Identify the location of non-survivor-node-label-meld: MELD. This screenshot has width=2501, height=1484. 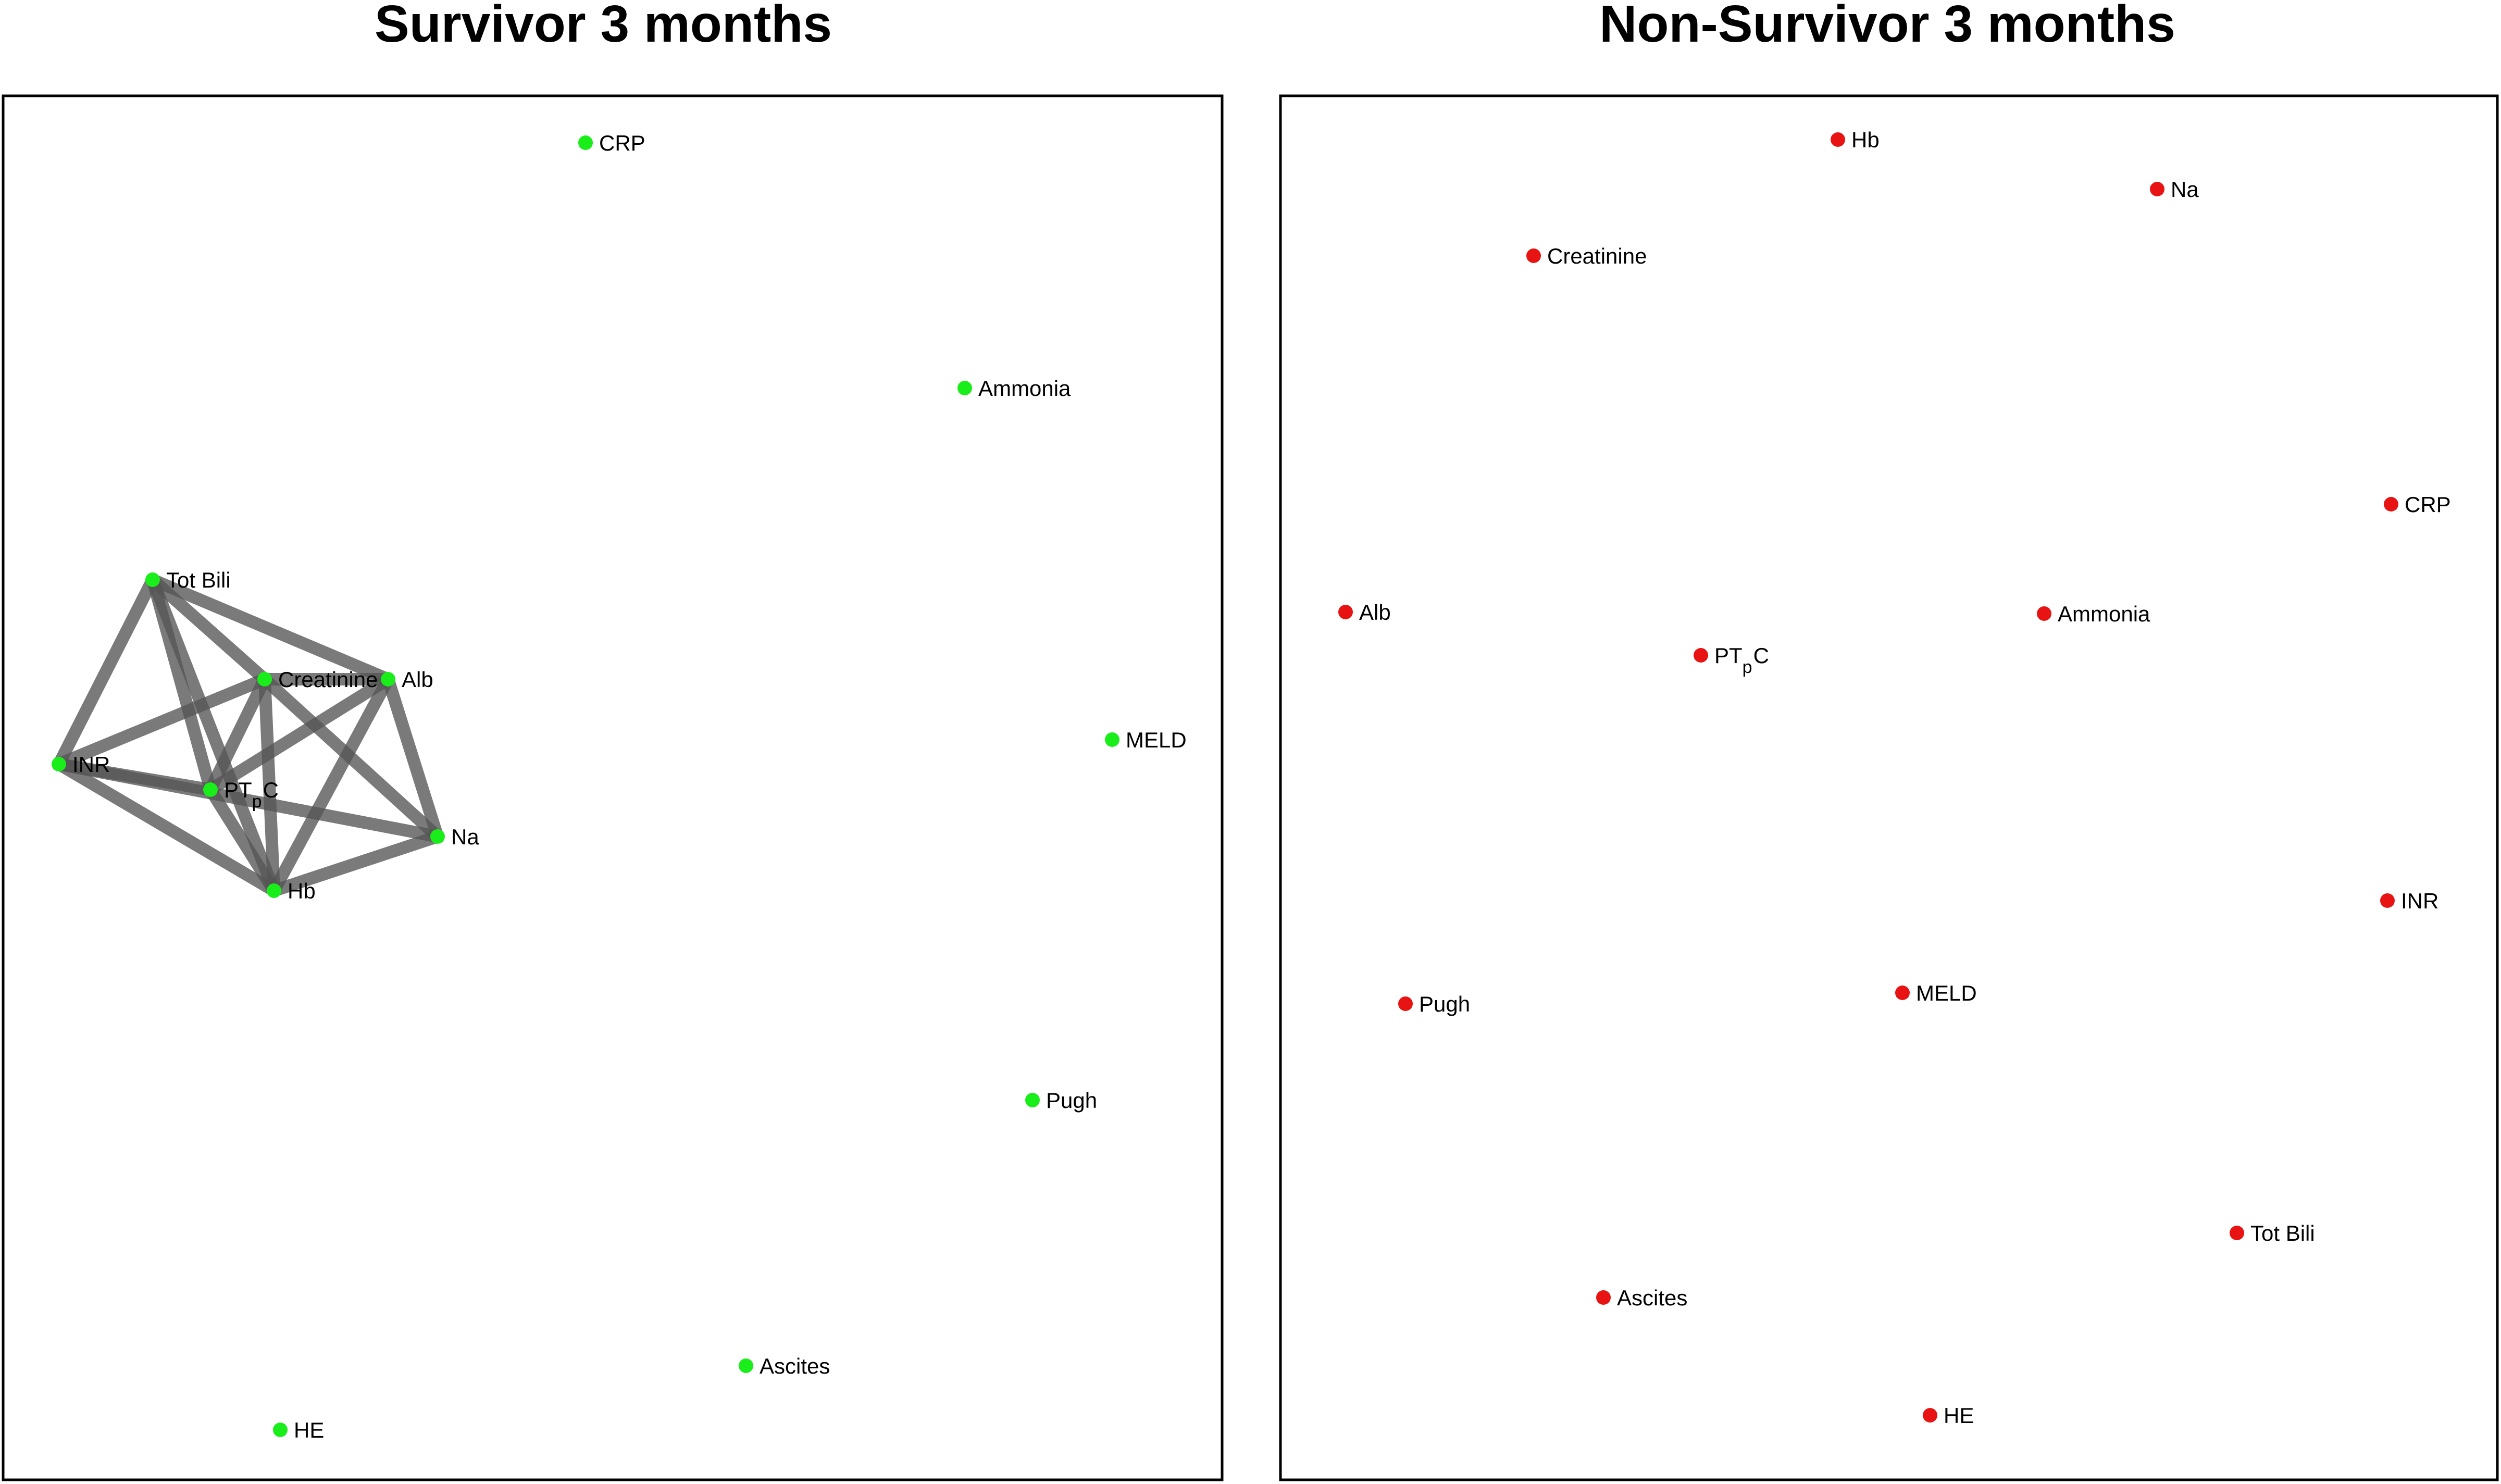
(1947, 993).